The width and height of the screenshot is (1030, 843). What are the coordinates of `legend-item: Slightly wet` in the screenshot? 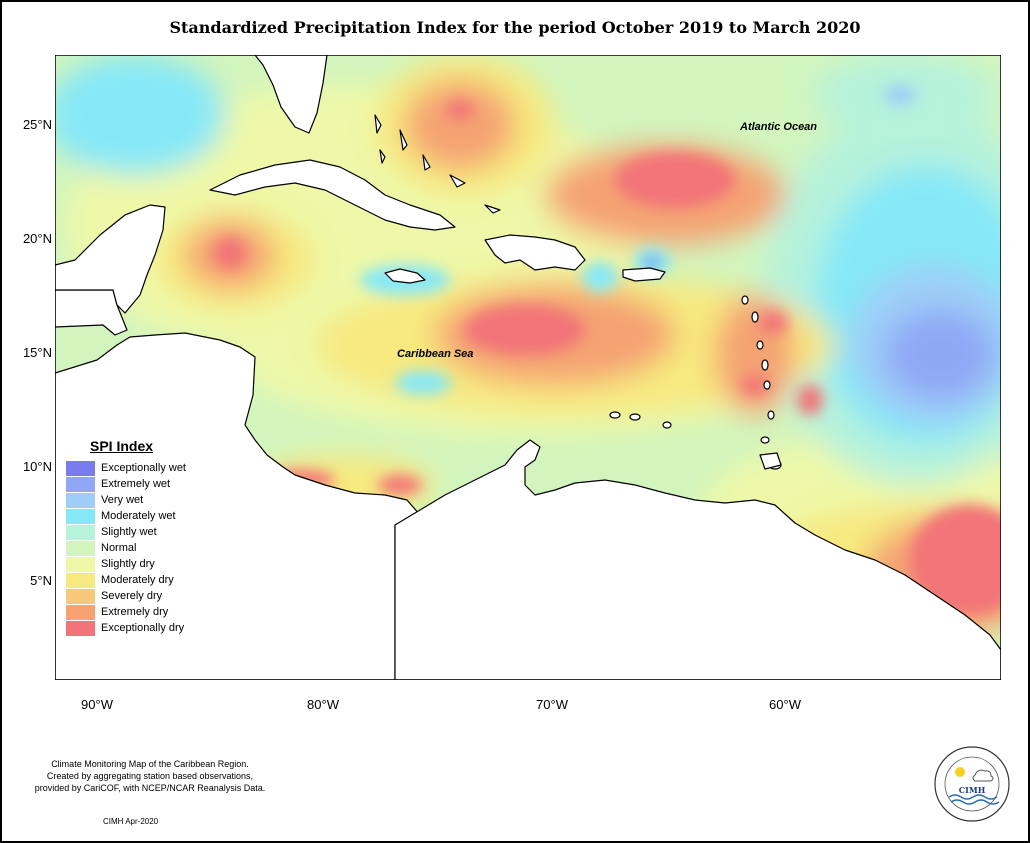 It's located at (141, 532).